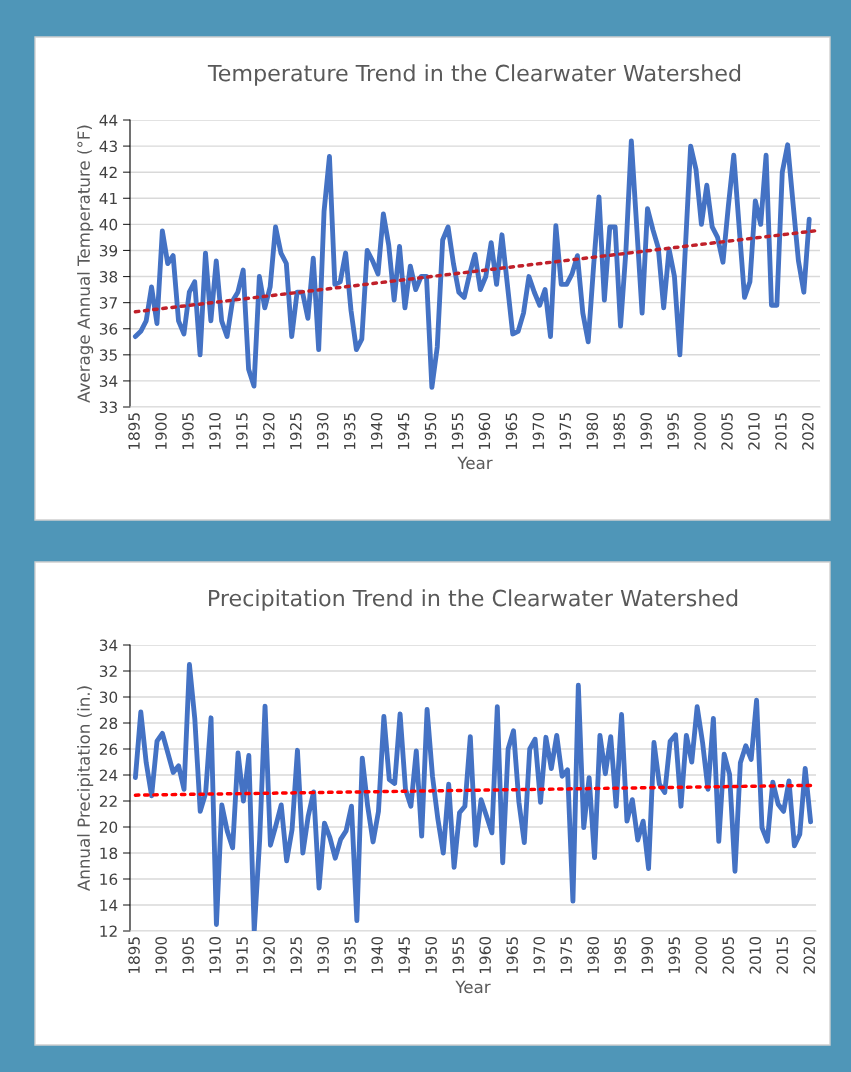  Describe the element at coordinates (108, 146) in the screenshot. I see `y-tick-label: 43` at that location.